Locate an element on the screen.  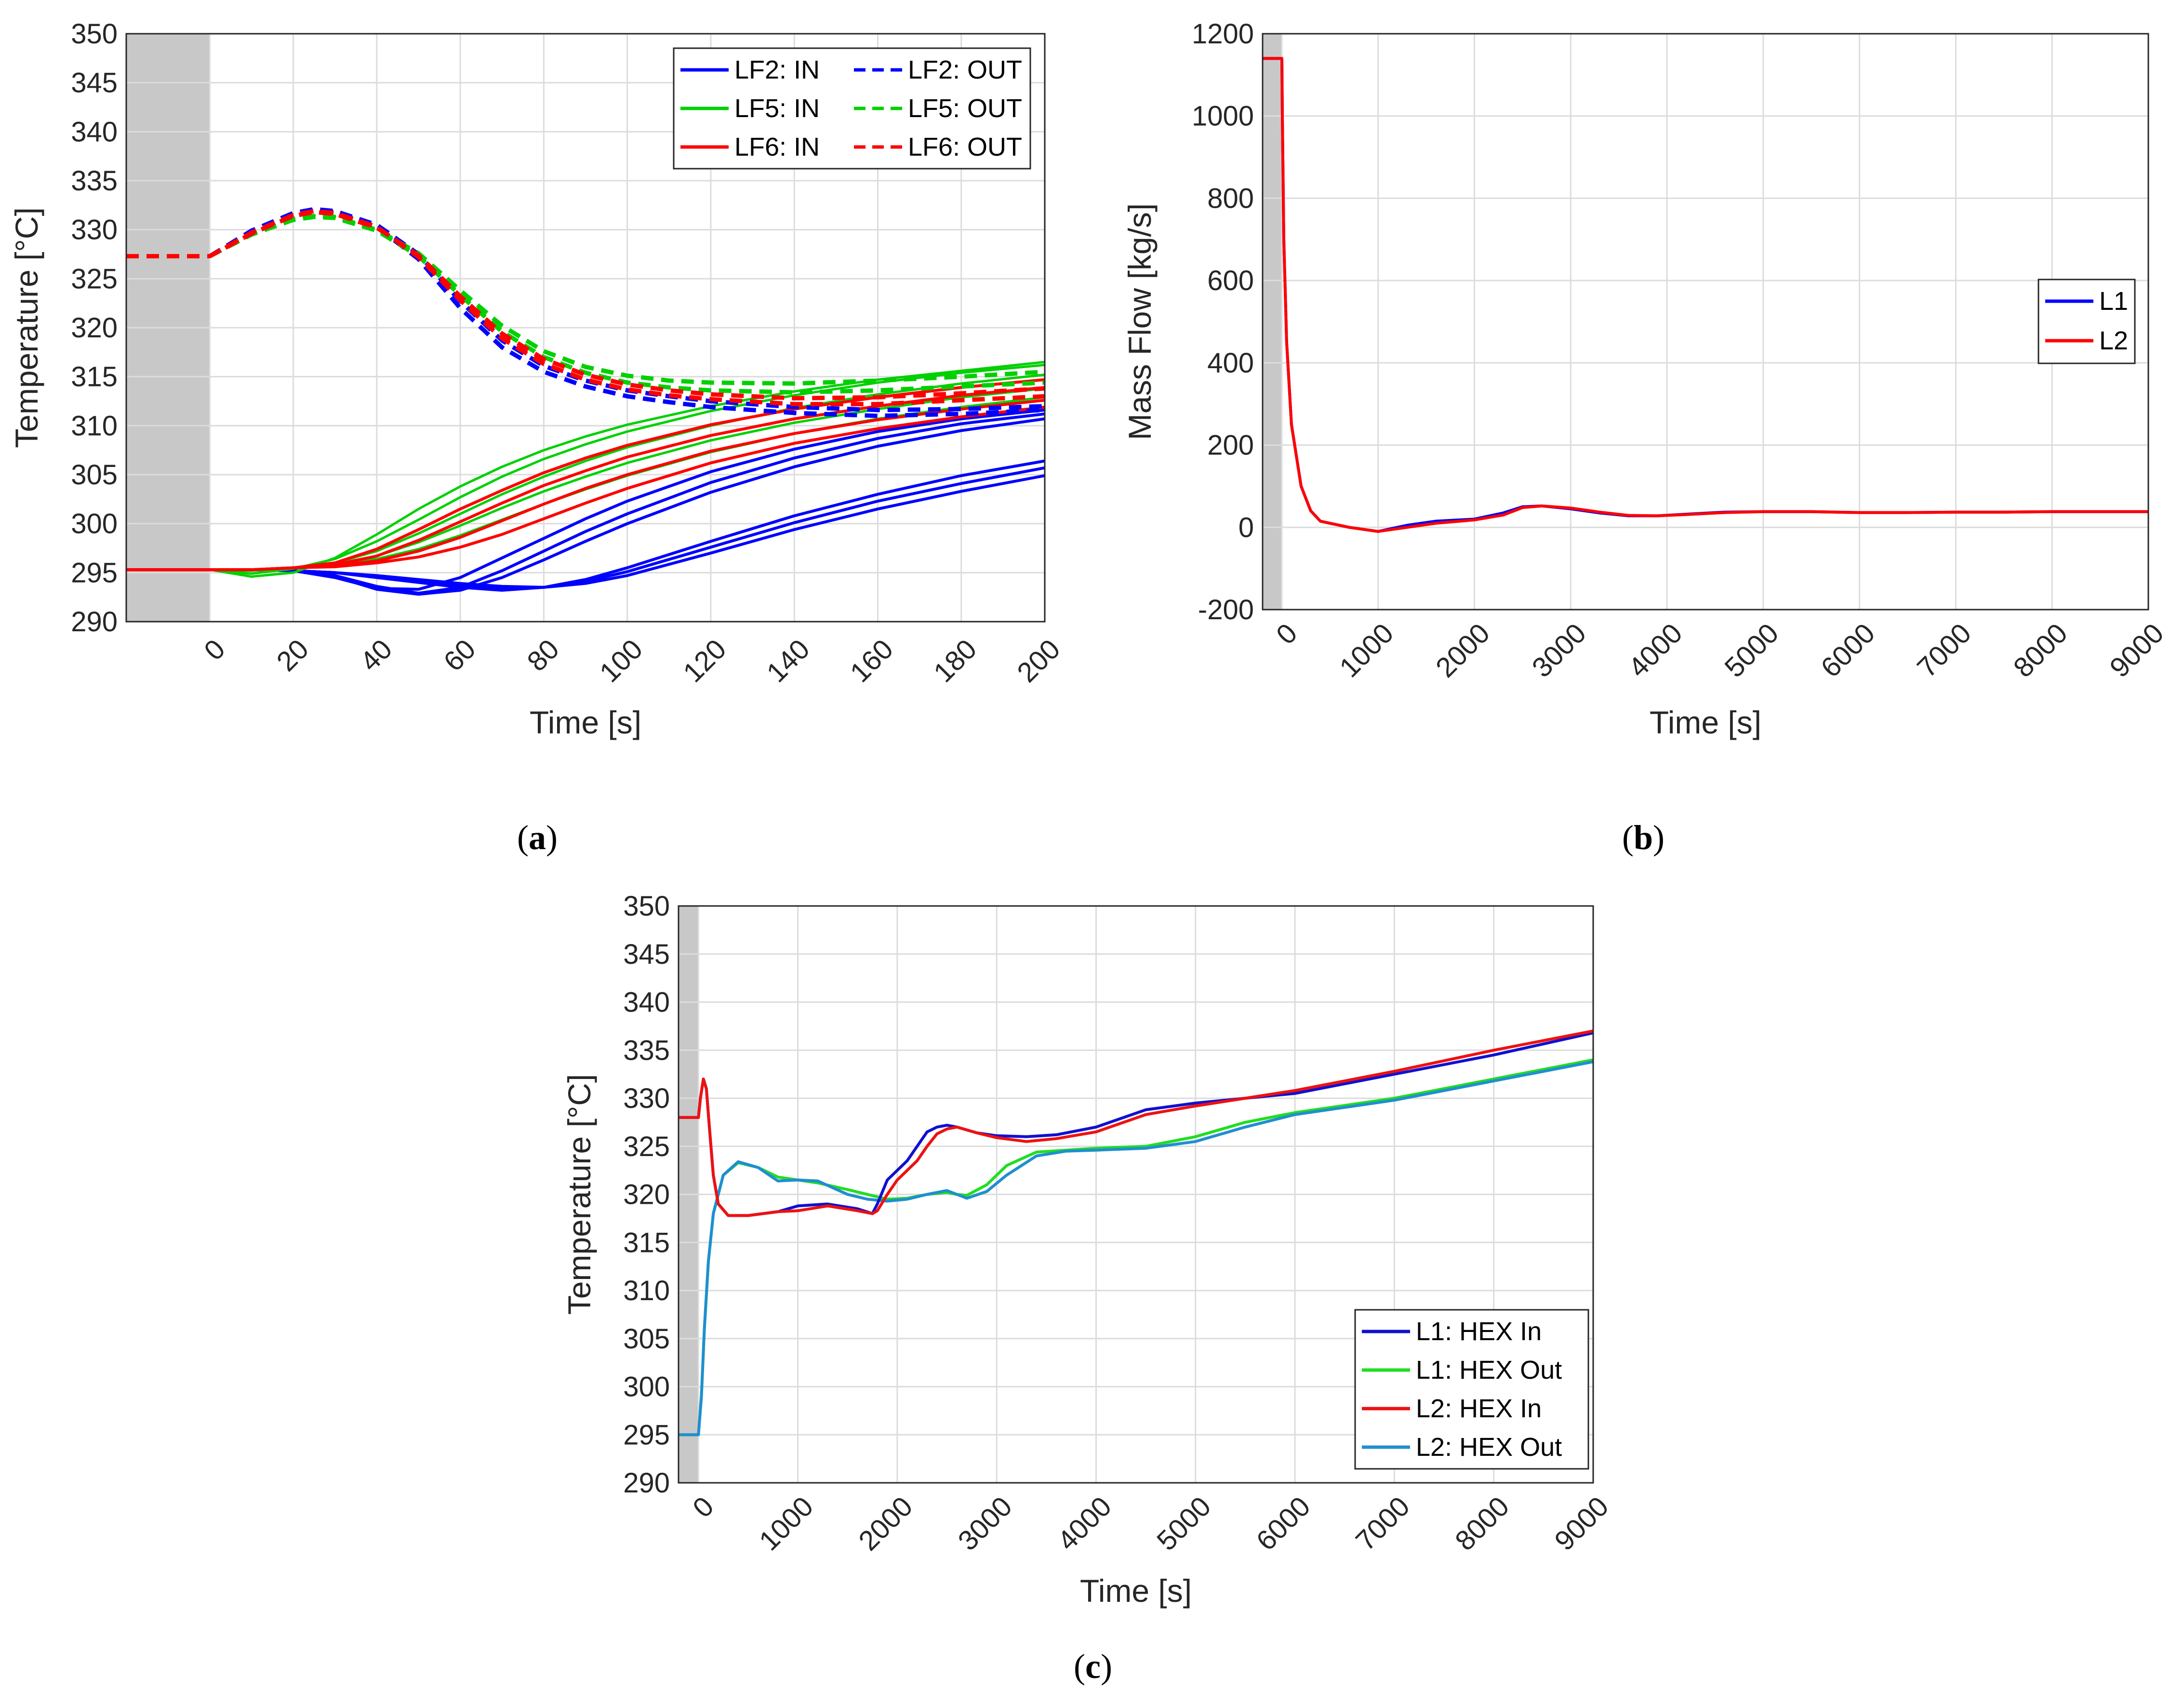
caption-letter: c is located at coordinates (1093, 1666).